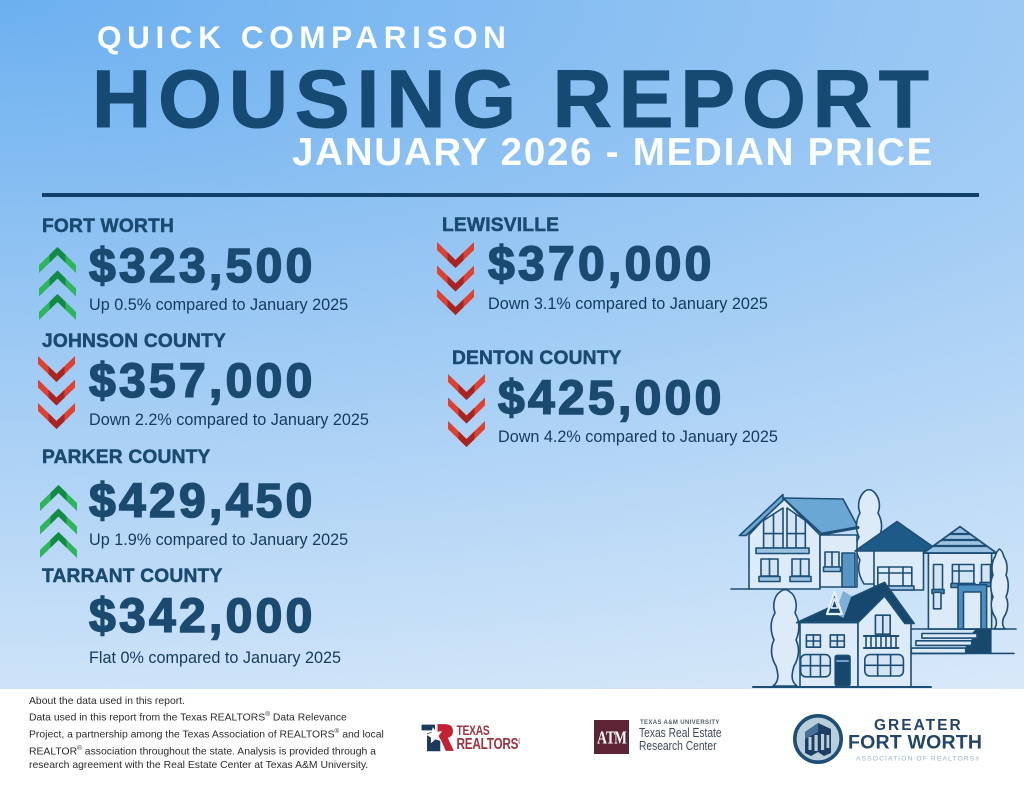 The width and height of the screenshot is (1024, 791). What do you see at coordinates (489, 744) in the screenshot?
I see `svg-text: REALTORS®` at bounding box center [489, 744].